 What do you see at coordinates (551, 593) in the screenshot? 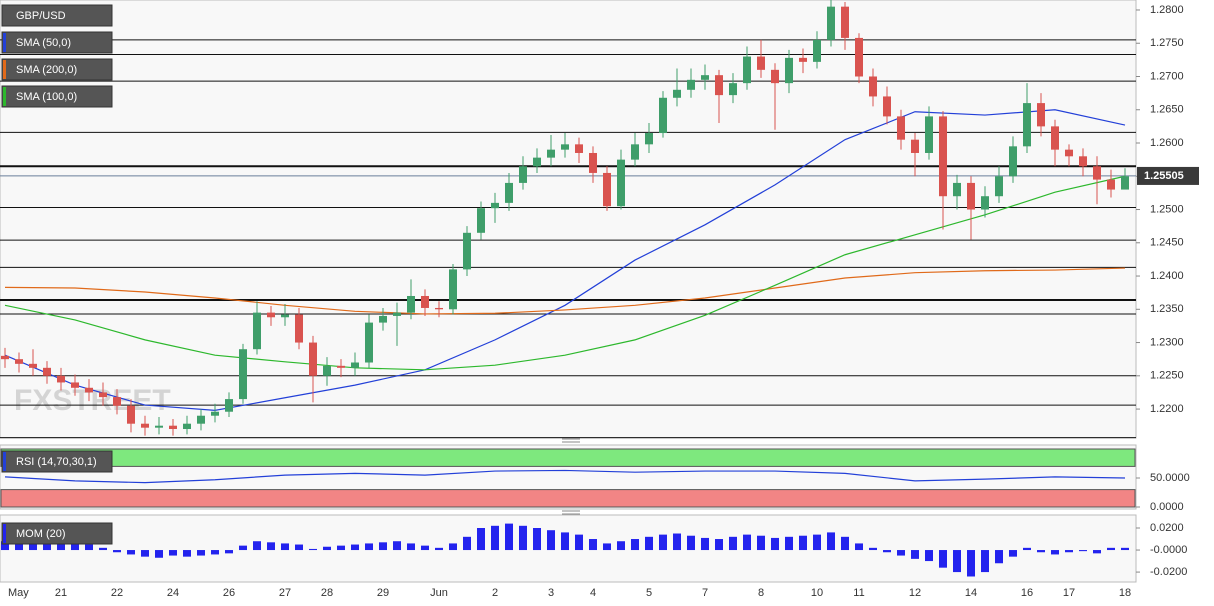
I see `x-tick-label: 3` at bounding box center [551, 593].